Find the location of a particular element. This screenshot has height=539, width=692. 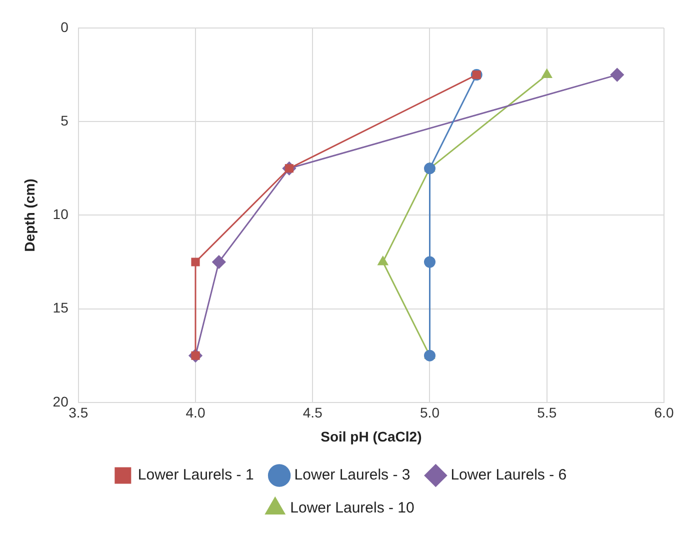

legend-label: Lower Laurels - 3 is located at coordinates (352, 475).